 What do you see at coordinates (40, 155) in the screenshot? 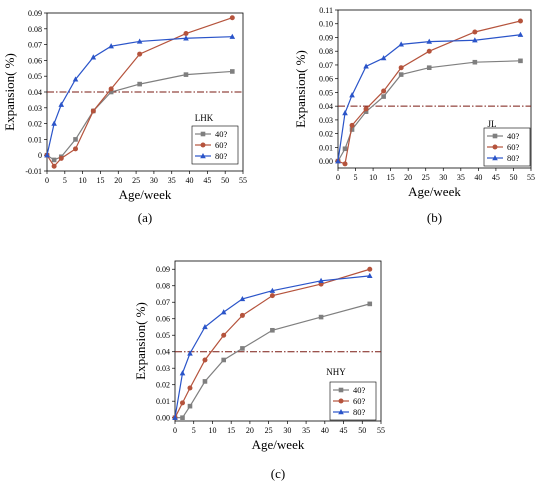
I see `y-tick-label: 0` at bounding box center [40, 155].